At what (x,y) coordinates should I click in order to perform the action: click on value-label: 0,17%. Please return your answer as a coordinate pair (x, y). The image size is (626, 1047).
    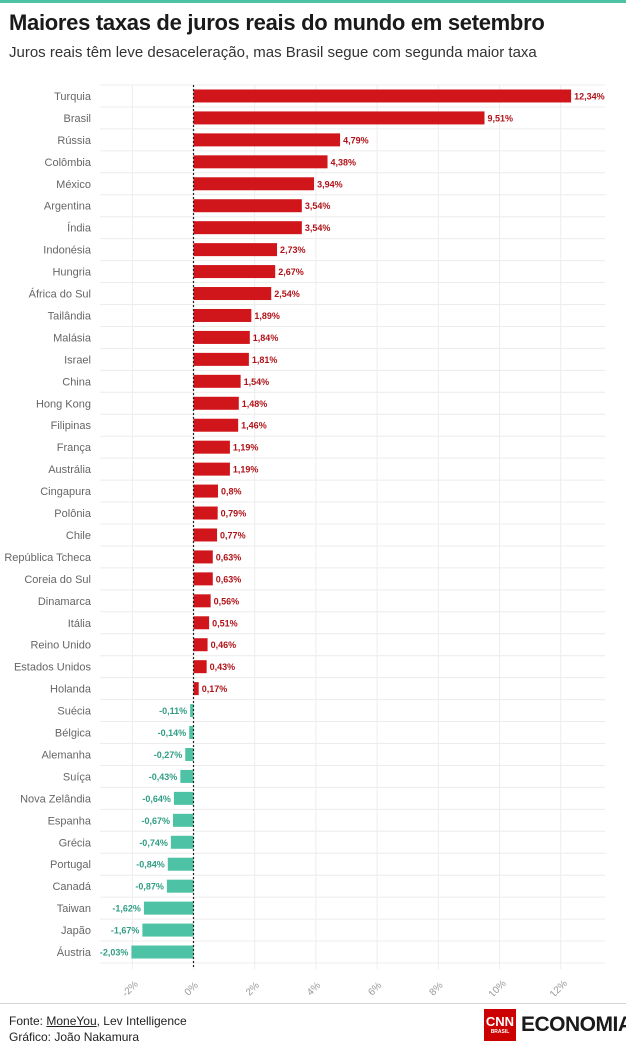
    Looking at the image, I should click on (215, 689).